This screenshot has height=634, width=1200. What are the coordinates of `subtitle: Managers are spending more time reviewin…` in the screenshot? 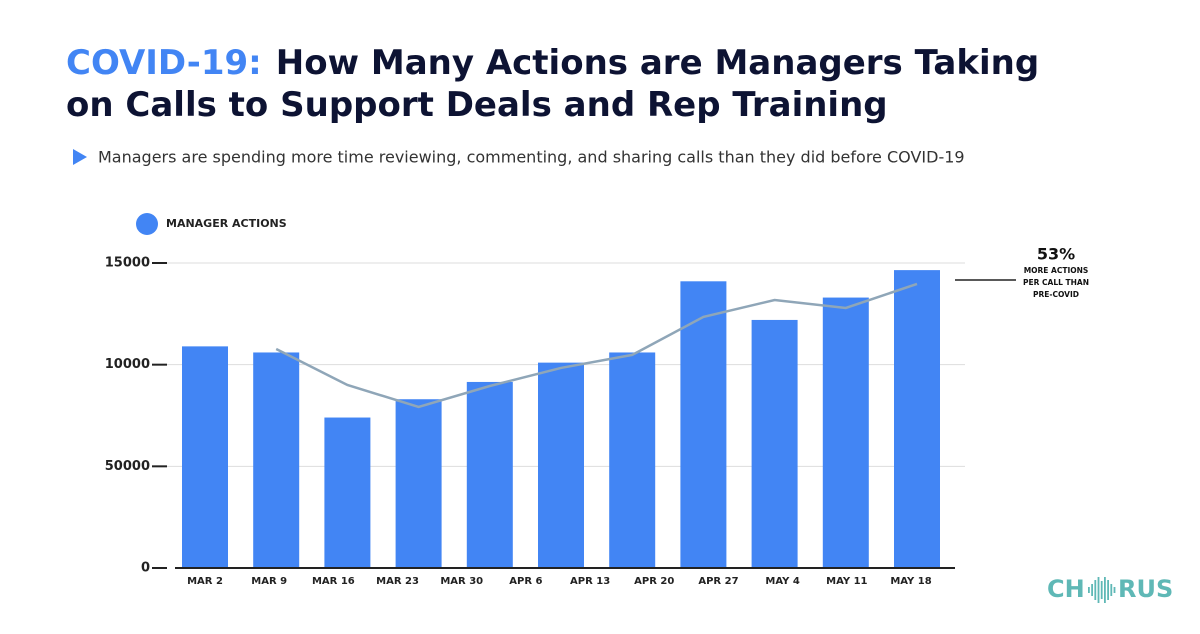 It's located at (531, 157).